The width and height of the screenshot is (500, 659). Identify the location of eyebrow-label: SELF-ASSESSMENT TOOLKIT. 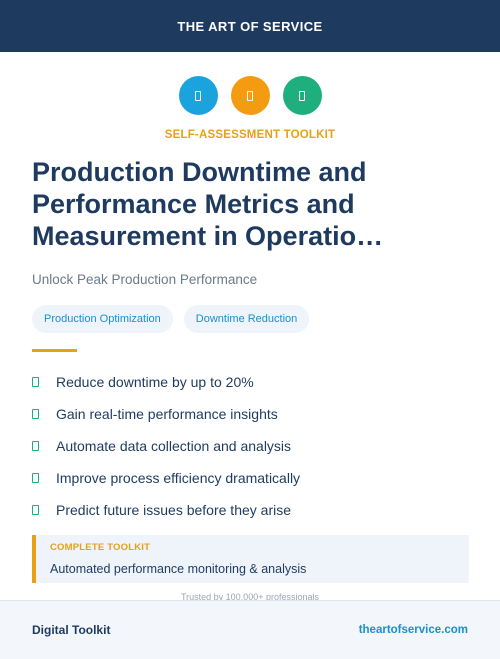
(250, 135).